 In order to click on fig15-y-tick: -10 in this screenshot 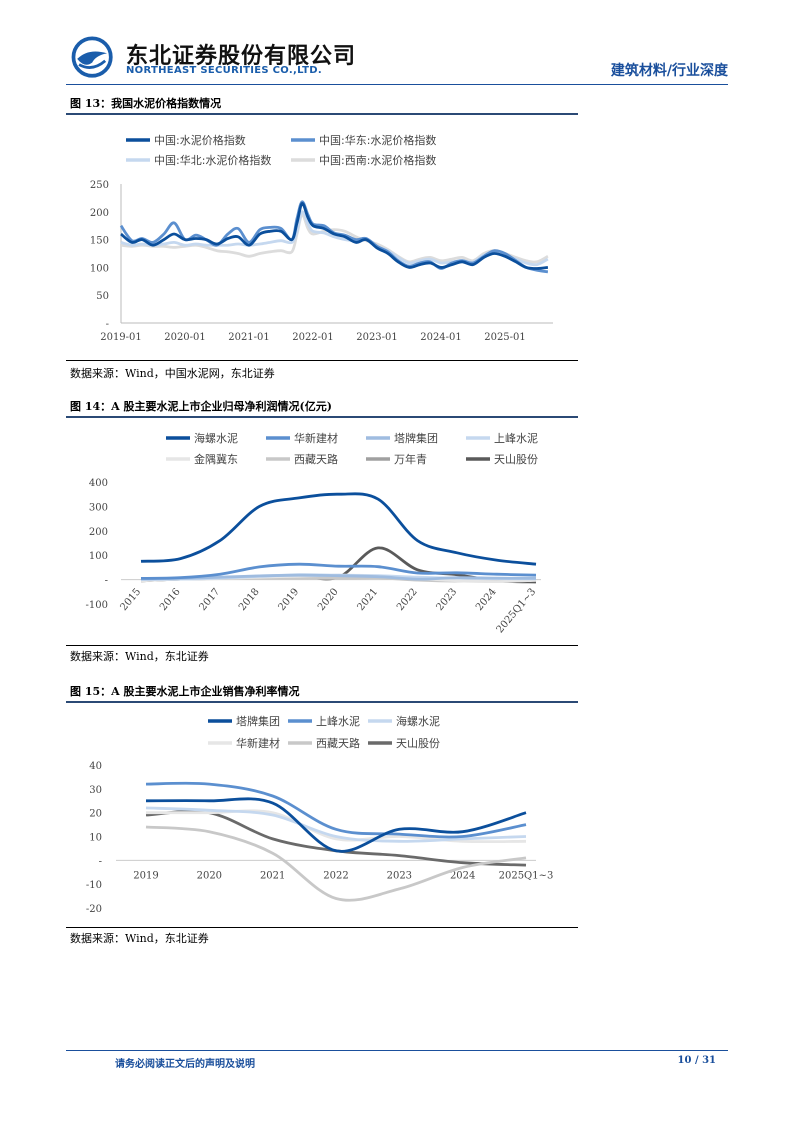, I will do `click(94, 885)`.